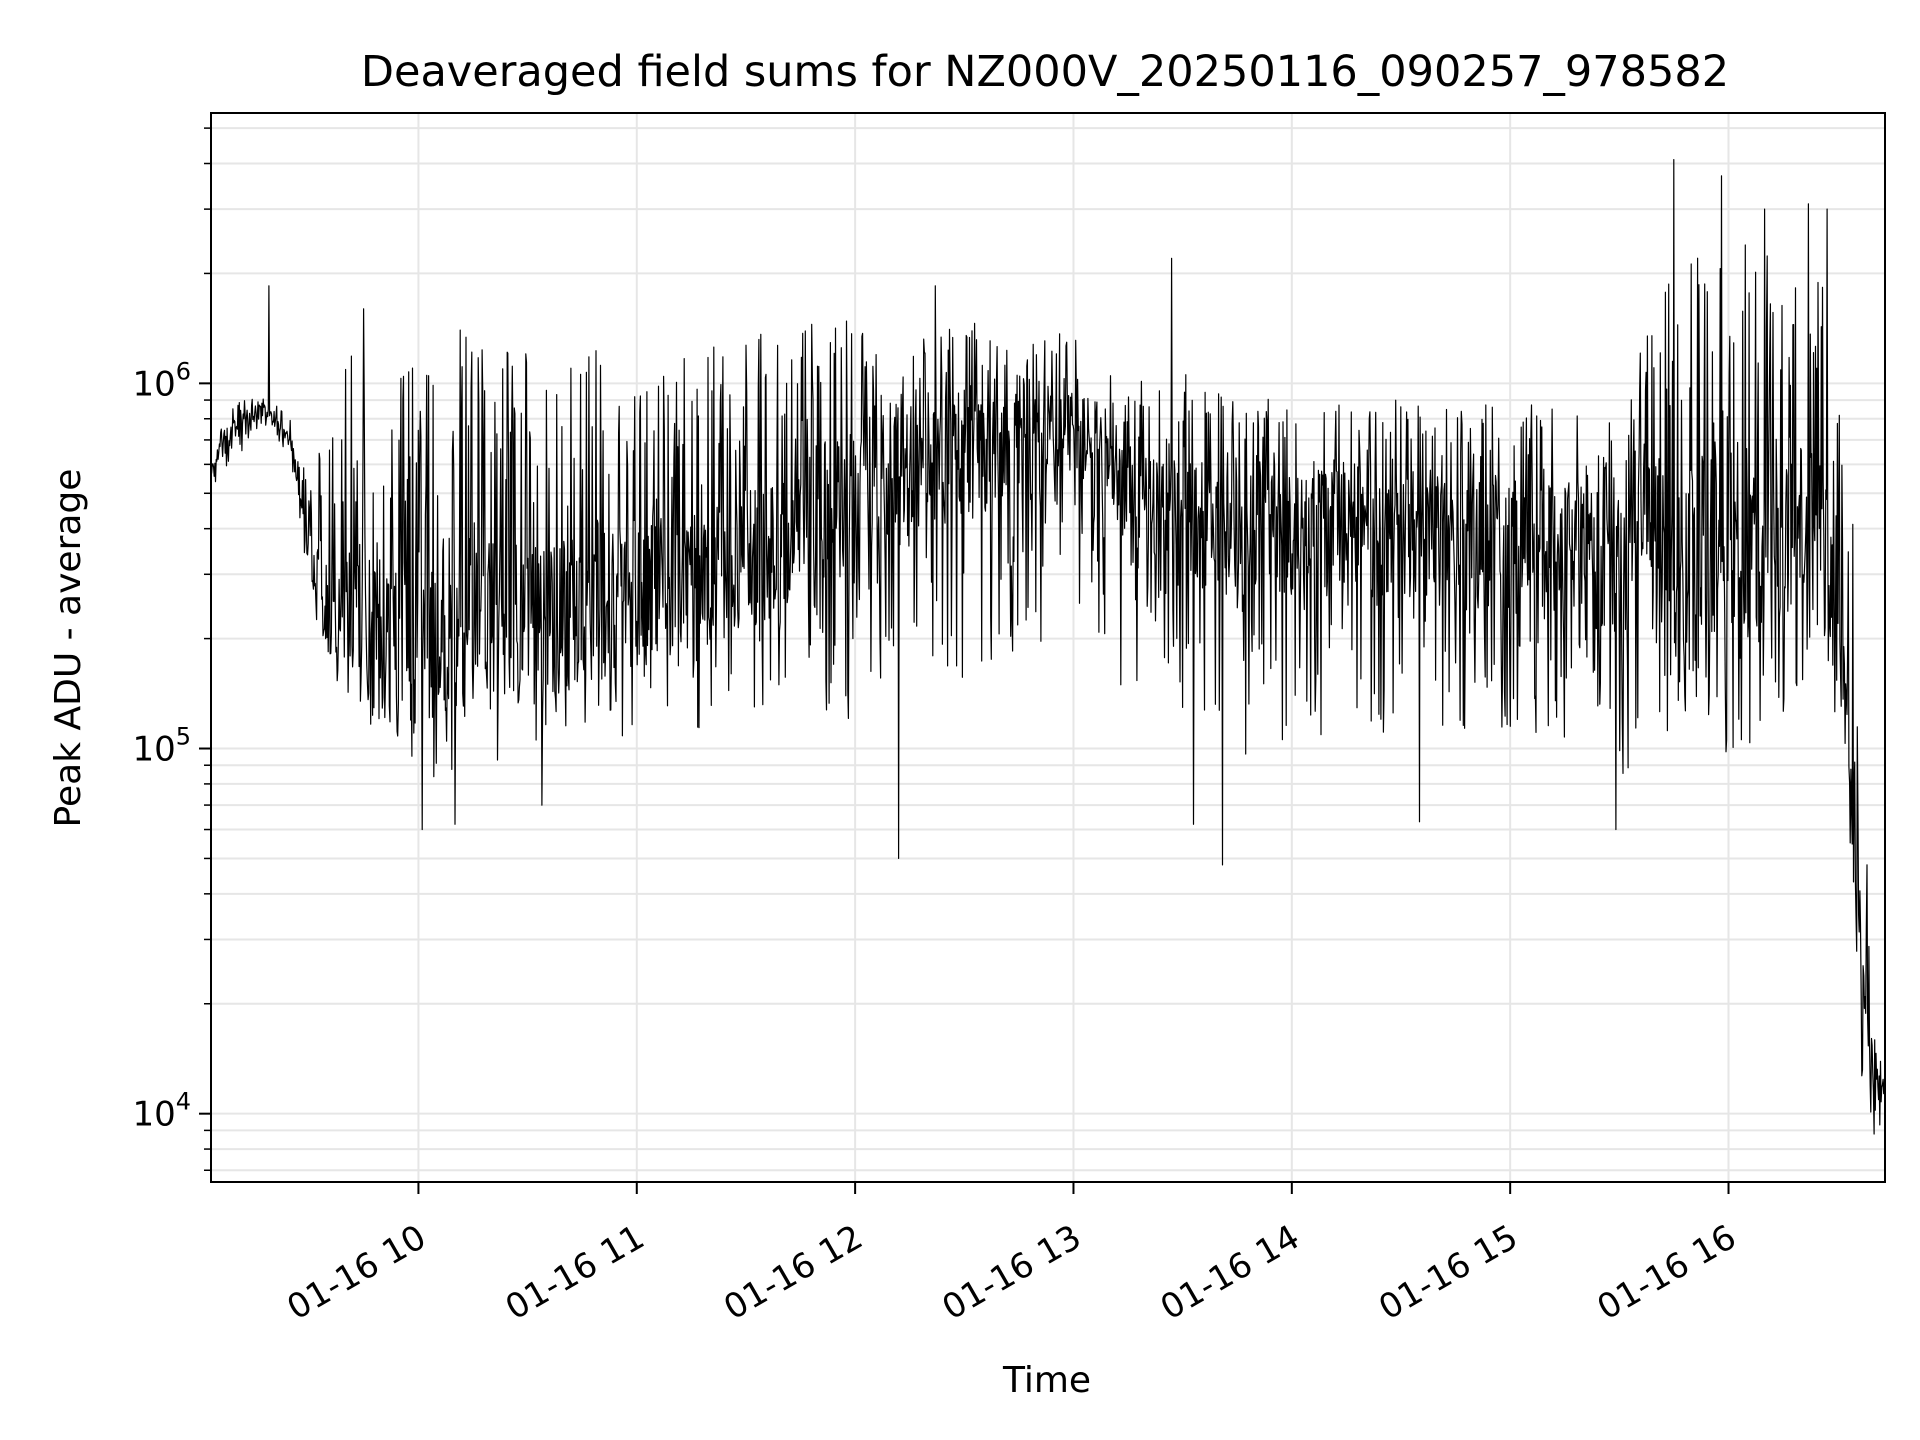 The height and width of the screenshot is (1440, 1920). I want to click on x-axis-label: Time, so click(1046, 1380).